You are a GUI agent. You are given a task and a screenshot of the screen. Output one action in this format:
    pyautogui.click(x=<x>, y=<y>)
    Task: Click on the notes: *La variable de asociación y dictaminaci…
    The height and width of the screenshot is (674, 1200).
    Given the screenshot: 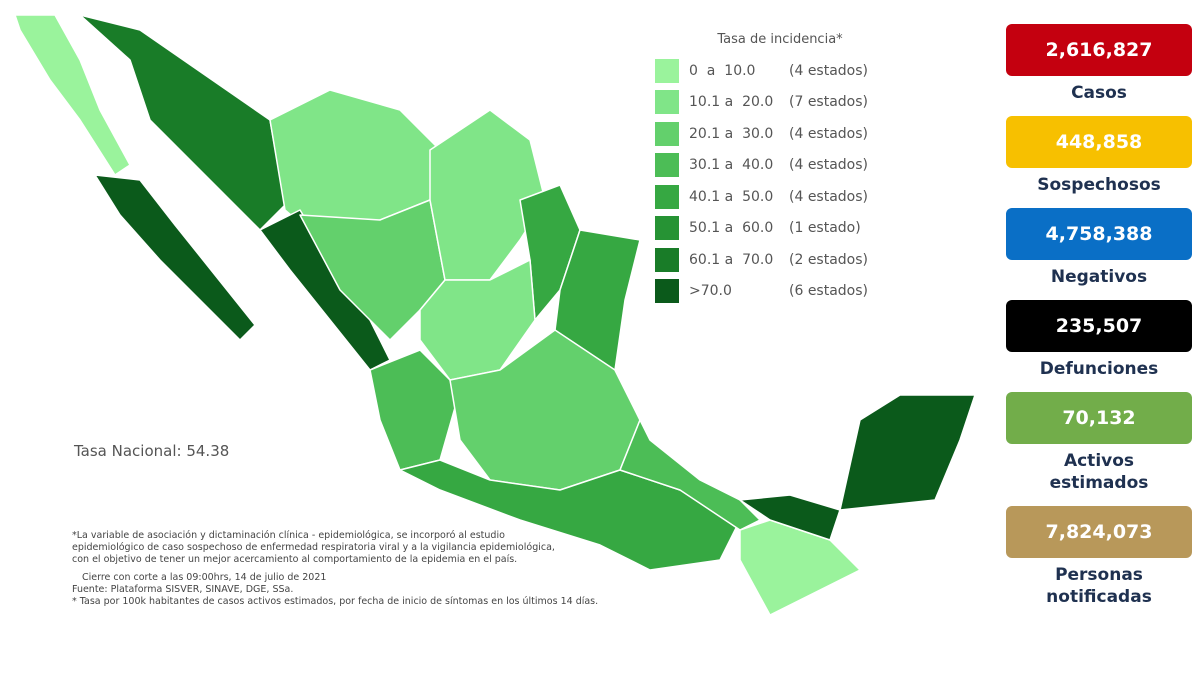 What is the action you would take?
    pyautogui.click(x=335, y=569)
    